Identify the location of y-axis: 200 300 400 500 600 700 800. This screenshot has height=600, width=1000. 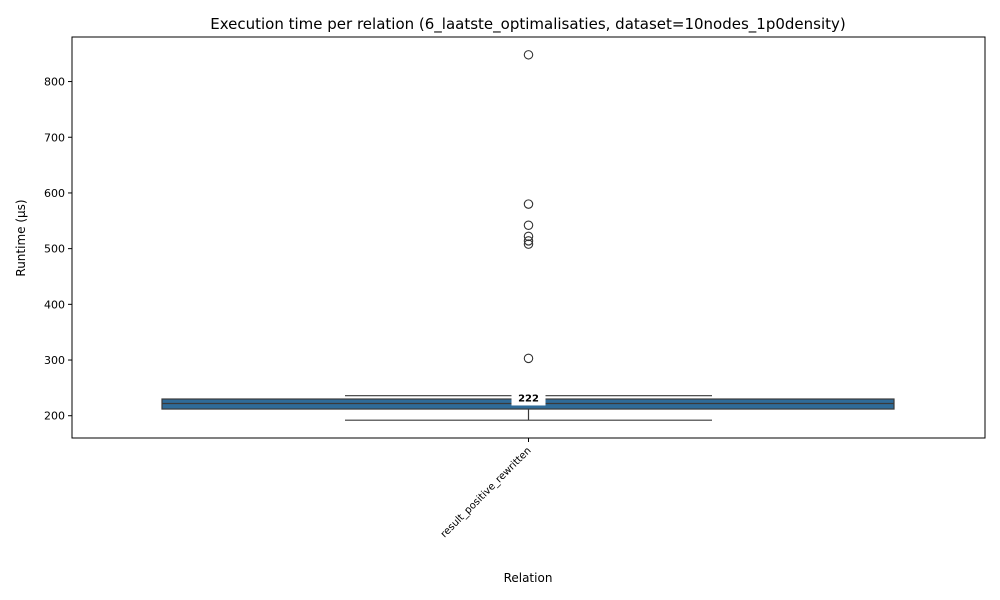
(58, 249).